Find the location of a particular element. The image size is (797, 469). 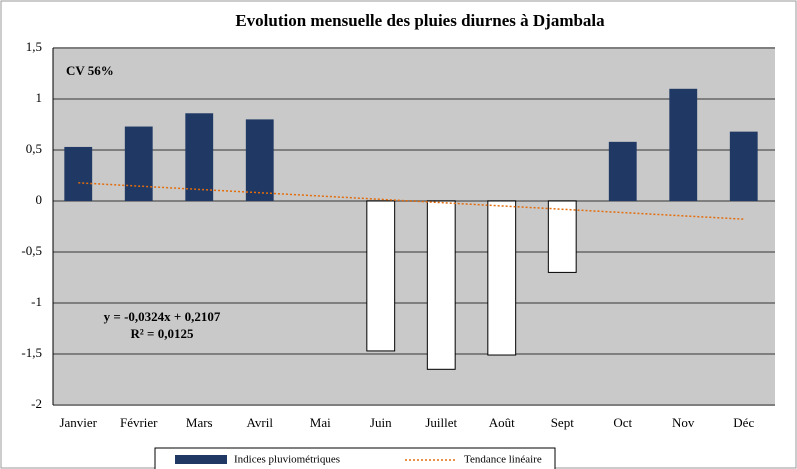

x-tick-label: Juillet is located at coordinates (441, 422).